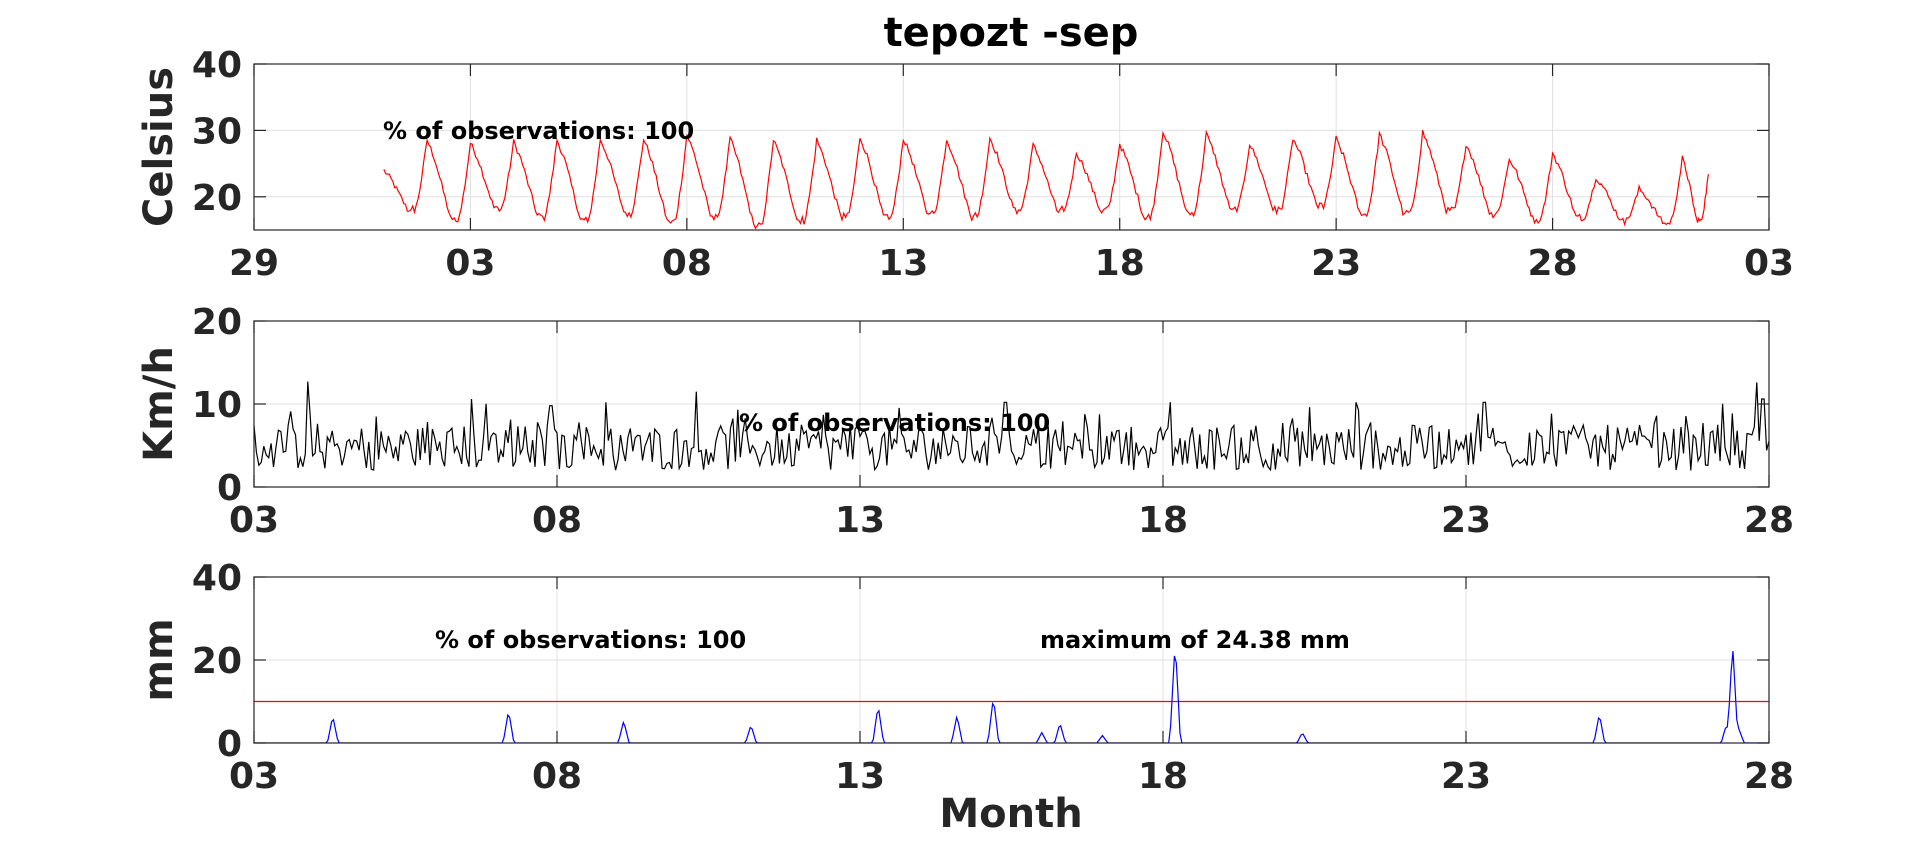 This screenshot has width=1923, height=841. What do you see at coordinates (217, 405) in the screenshot?
I see `y-tick-label: 10` at bounding box center [217, 405].